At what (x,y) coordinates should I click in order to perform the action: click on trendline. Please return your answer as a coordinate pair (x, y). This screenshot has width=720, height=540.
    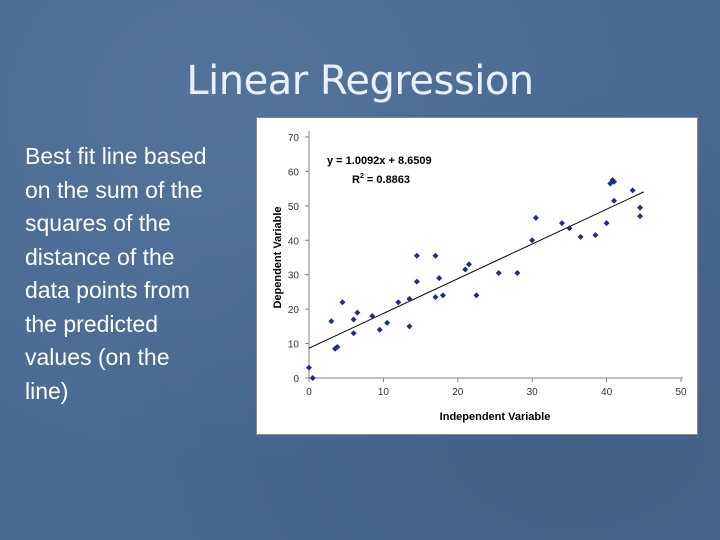
    Looking at the image, I should click on (476, 270).